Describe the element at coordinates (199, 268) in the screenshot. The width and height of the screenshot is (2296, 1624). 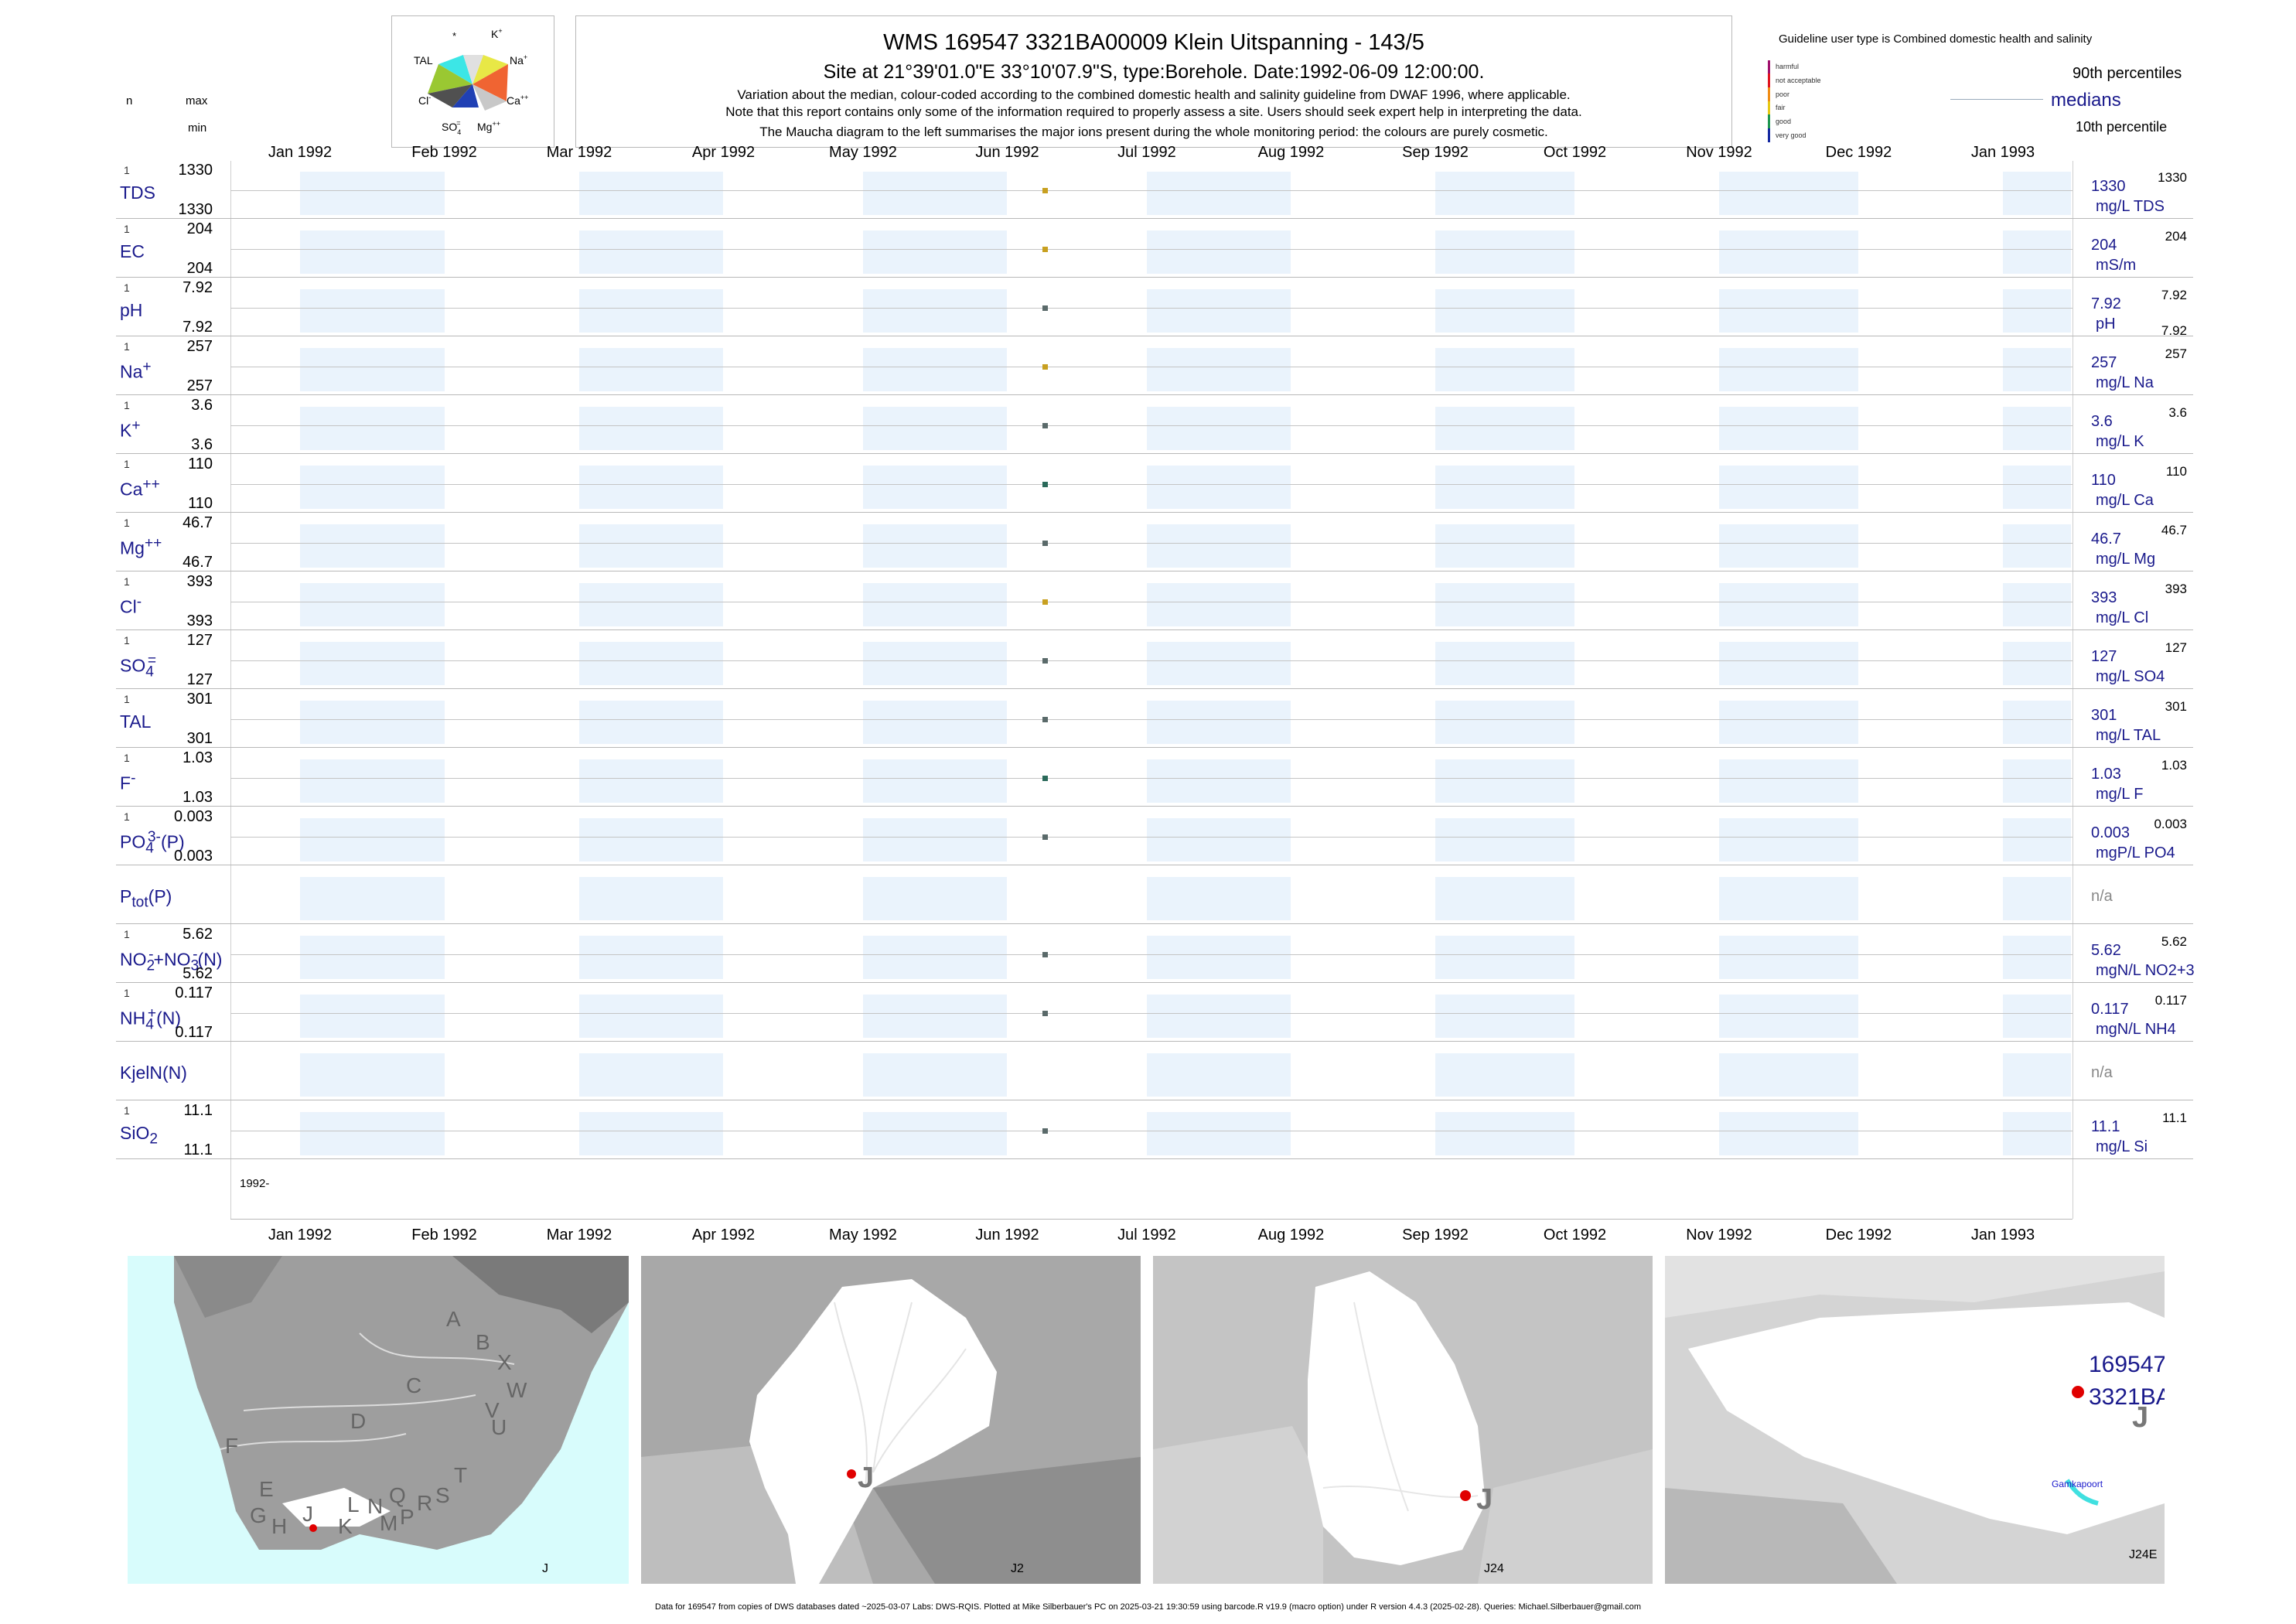
I see `param-min: 204` at that location.